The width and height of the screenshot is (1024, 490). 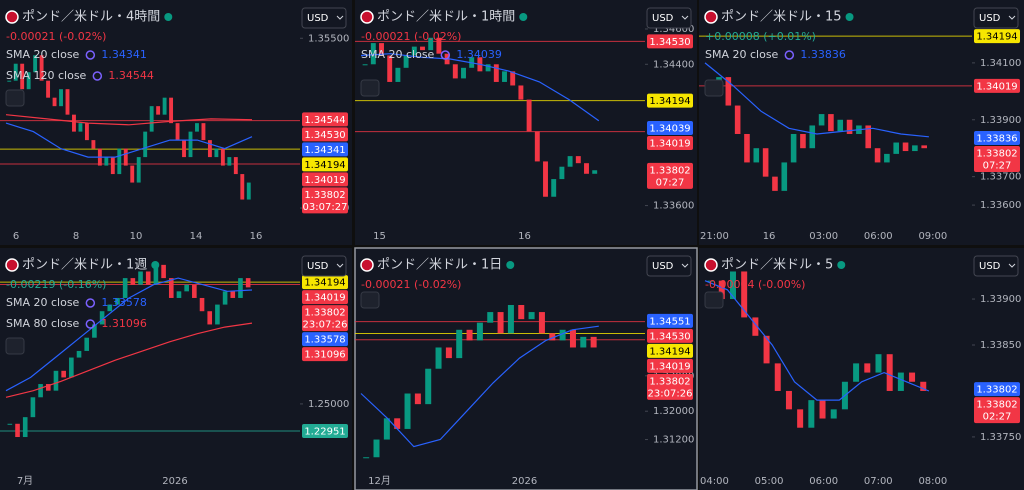 I want to click on indicator-name: SMA 120 close, so click(x=46, y=75).